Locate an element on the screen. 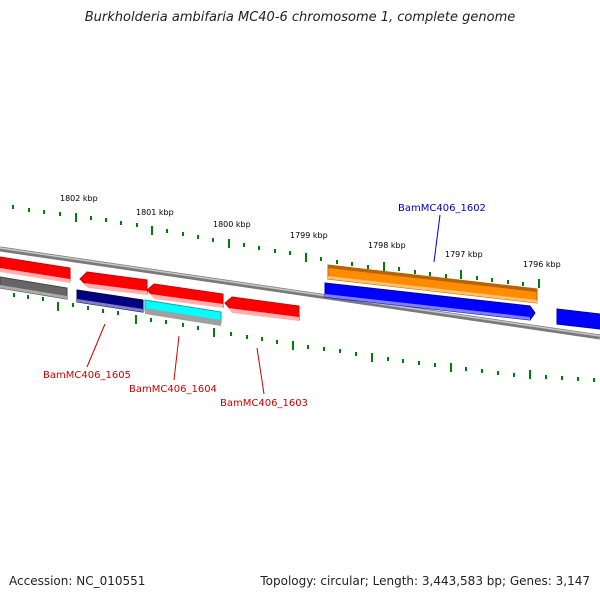 This screenshot has height=600, width=600. tick-label-1800: 1800 kbp is located at coordinates (232, 224).